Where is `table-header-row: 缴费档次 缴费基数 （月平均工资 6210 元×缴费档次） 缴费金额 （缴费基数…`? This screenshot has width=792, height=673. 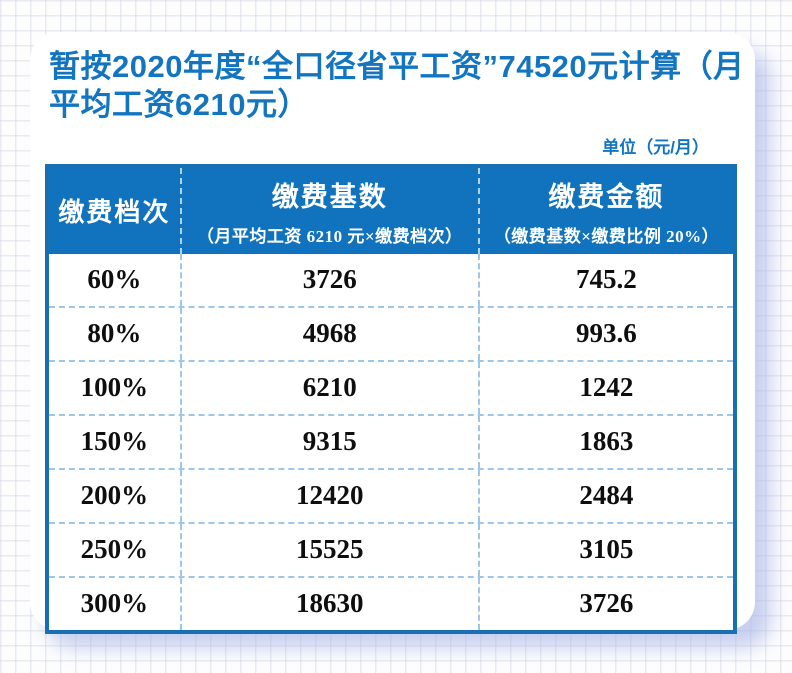
table-header-row: 缴费档次 缴费基数 （月平均工资 6210 元×缴费档次） 缴费金额 （缴费基数… is located at coordinates (391, 210).